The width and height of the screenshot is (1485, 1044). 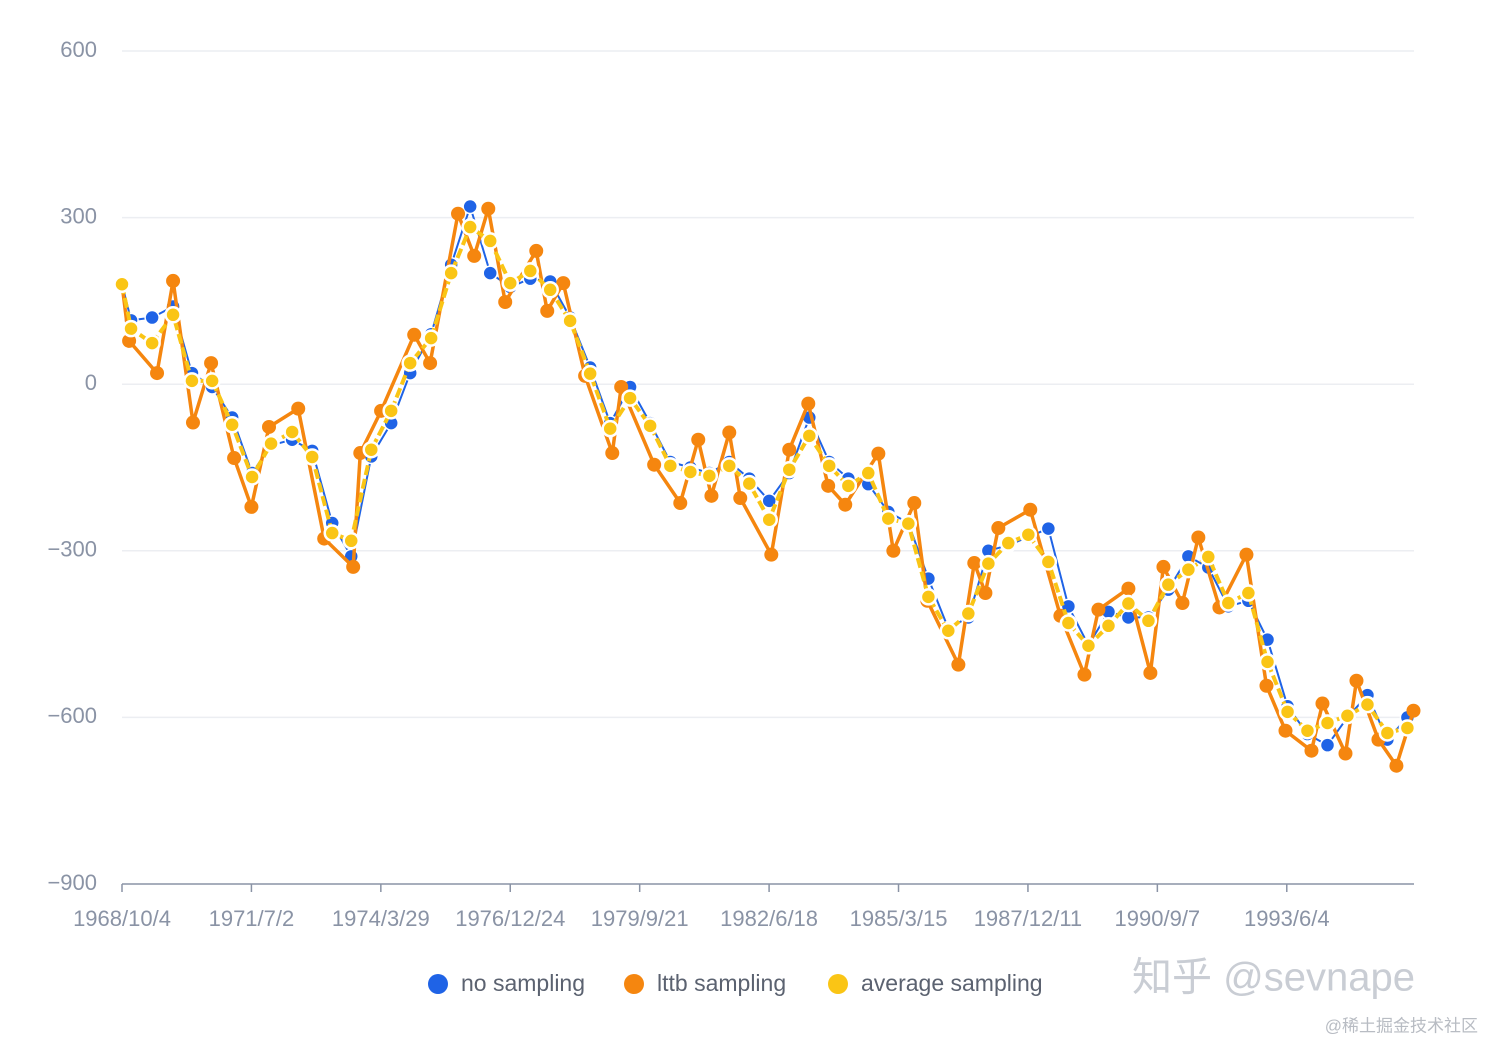 What do you see at coordinates (721, 983) in the screenshot?
I see `legend-label: lttb sampling` at bounding box center [721, 983].